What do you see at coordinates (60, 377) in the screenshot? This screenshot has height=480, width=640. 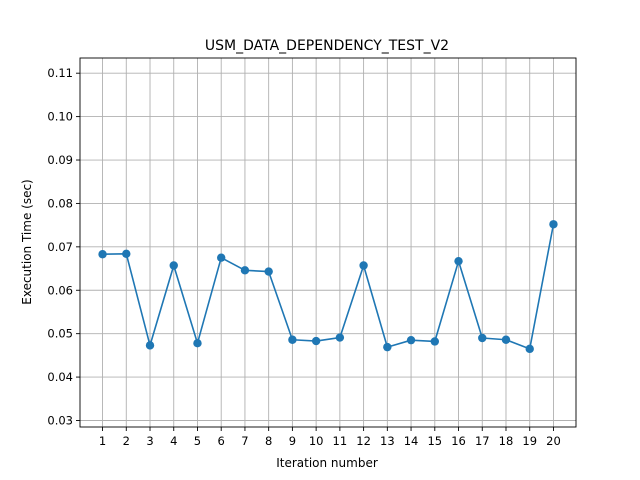 I see `y-tick-label: 0.04` at bounding box center [60, 377].